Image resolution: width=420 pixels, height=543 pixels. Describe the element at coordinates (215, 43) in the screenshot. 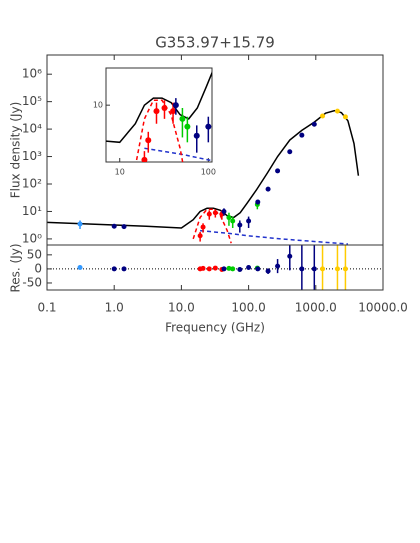

I see `chart-title: G353.97+15.79` at that location.